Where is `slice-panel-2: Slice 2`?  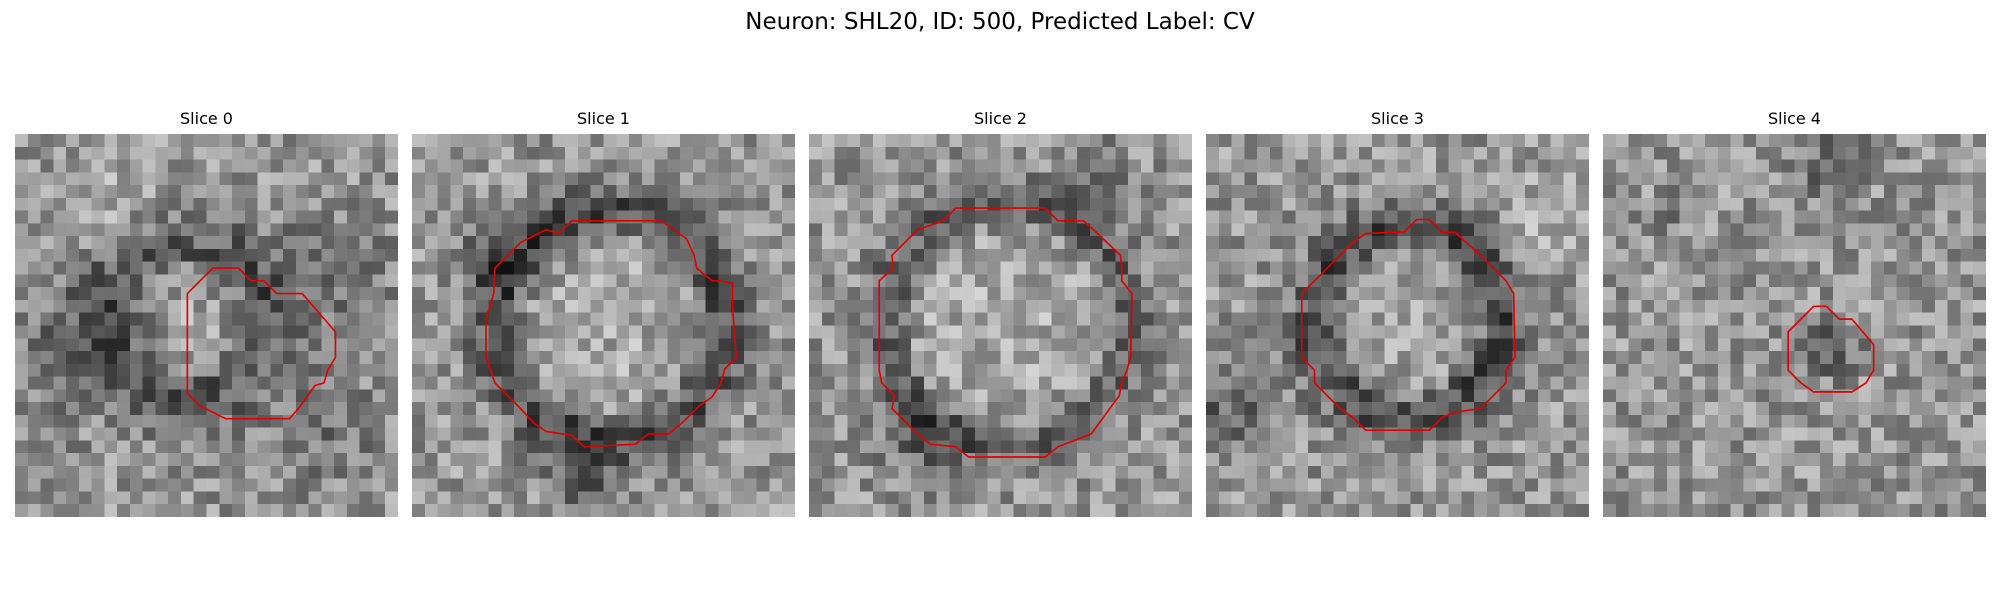
slice-panel-2: Slice 2 is located at coordinates (1000, 314).